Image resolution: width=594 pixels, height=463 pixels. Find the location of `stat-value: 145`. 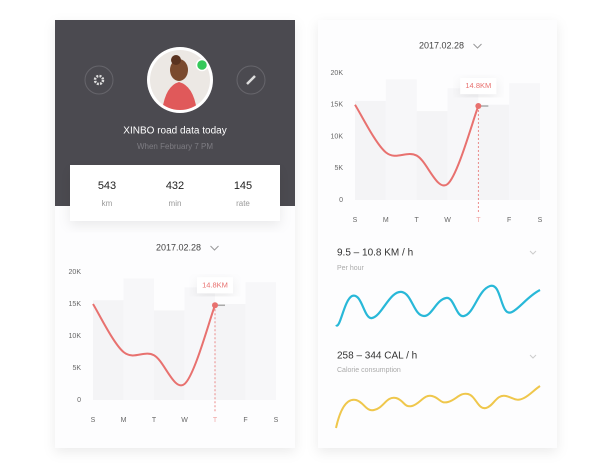

stat-value: 145 is located at coordinates (243, 186).